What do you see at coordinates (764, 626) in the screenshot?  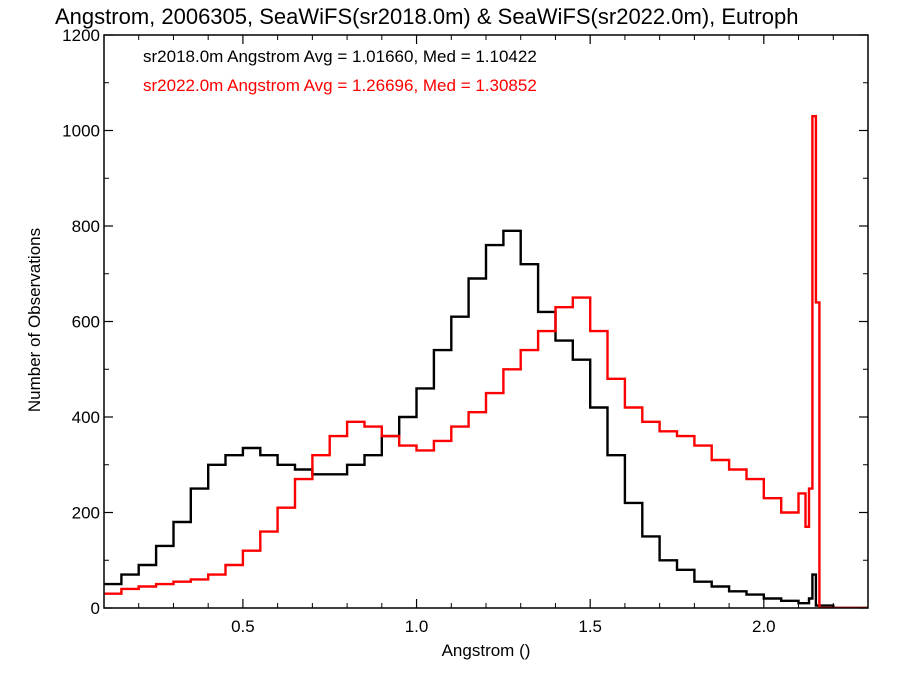 I see `x-tick-label: 2.0` at bounding box center [764, 626].